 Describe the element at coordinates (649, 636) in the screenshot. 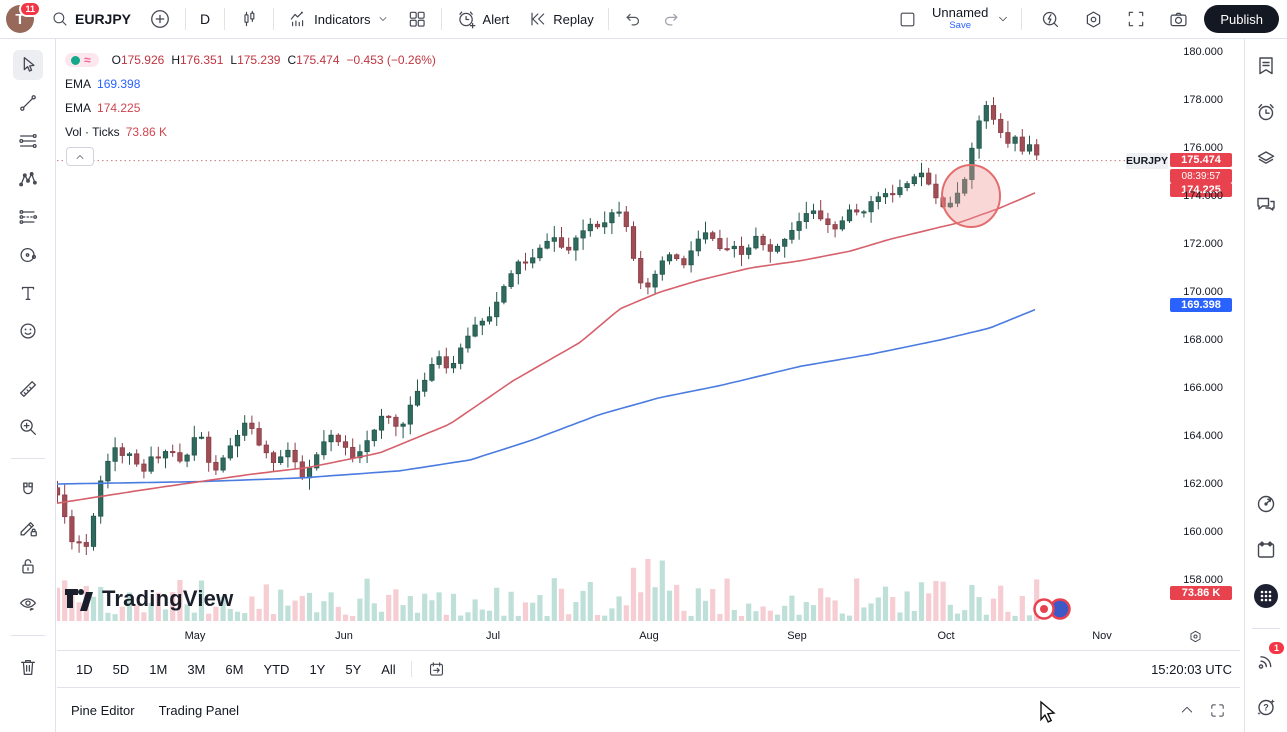

I see `month-label: Aug` at that location.